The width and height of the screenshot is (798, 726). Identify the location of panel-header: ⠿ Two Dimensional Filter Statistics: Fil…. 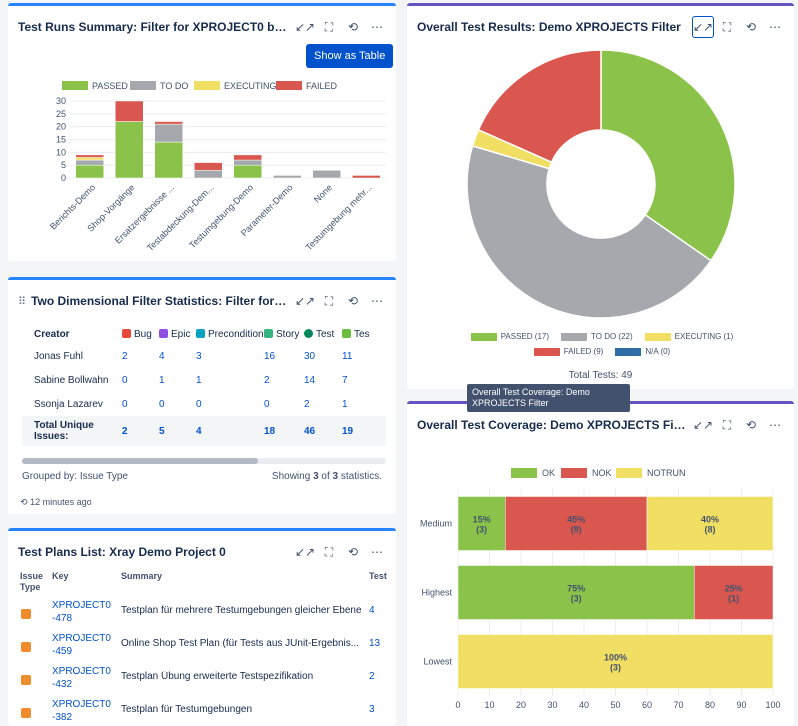
(203, 301).